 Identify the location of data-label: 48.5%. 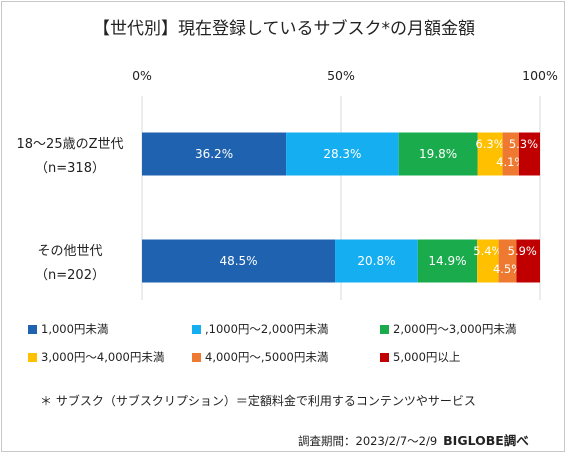
(238, 261).